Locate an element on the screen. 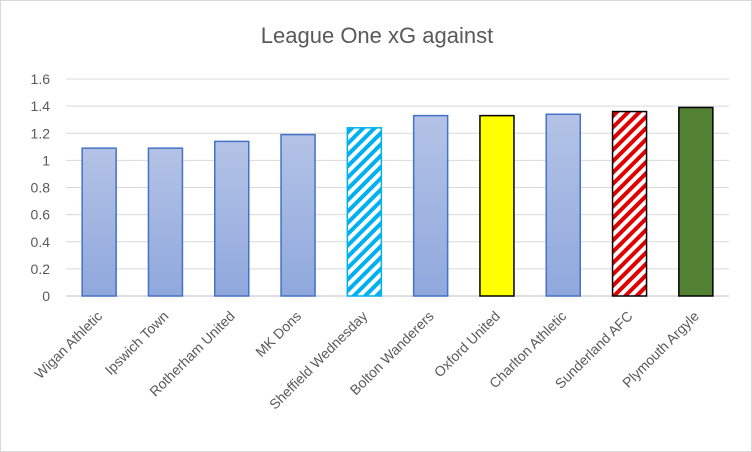 This screenshot has height=452, width=752. y-tick-label: 1.4 is located at coordinates (41, 106).